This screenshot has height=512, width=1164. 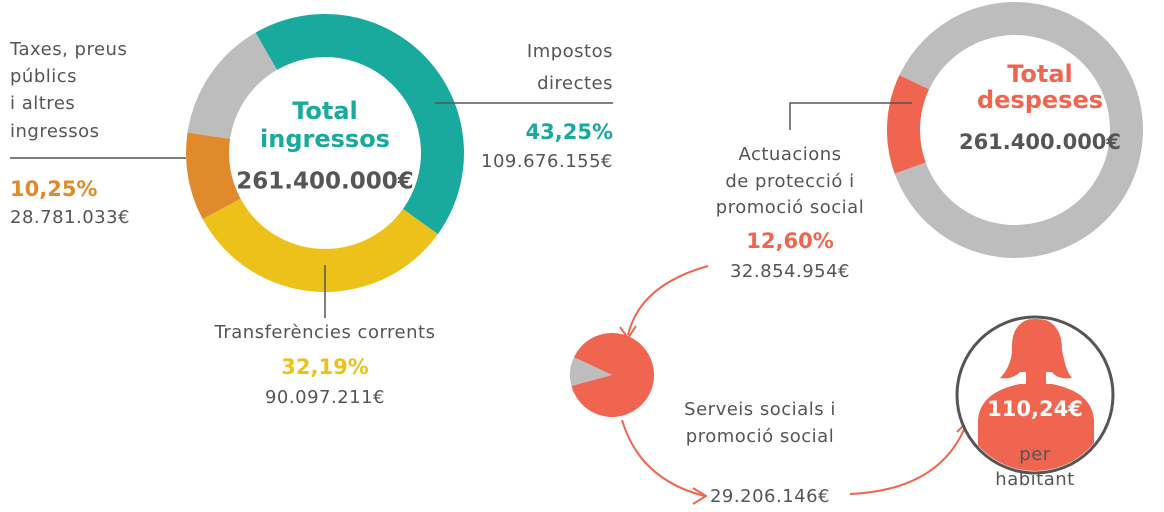 What do you see at coordinates (547, 161) in the screenshot?
I see `amount-label: 109.676.155€` at bounding box center [547, 161].